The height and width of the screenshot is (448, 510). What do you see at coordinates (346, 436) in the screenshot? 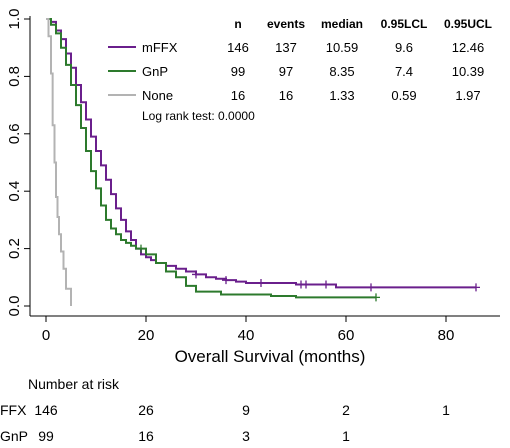
I see `risk-gnp-t60: 1` at bounding box center [346, 436].